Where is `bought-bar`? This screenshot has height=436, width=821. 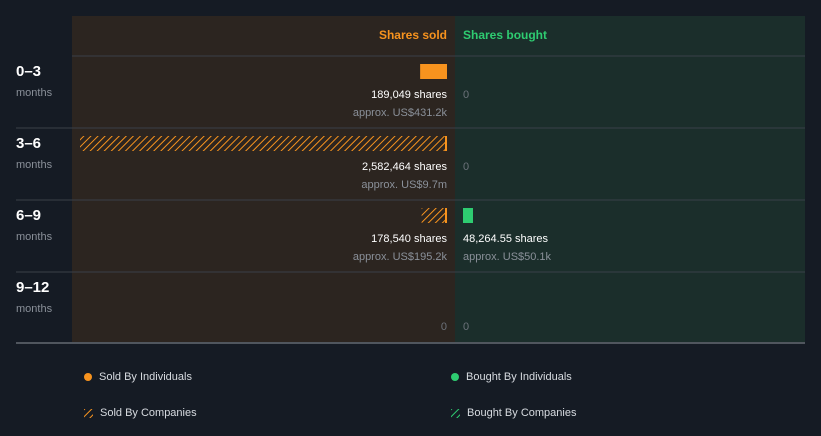
bought-bar is located at coordinates (468, 215).